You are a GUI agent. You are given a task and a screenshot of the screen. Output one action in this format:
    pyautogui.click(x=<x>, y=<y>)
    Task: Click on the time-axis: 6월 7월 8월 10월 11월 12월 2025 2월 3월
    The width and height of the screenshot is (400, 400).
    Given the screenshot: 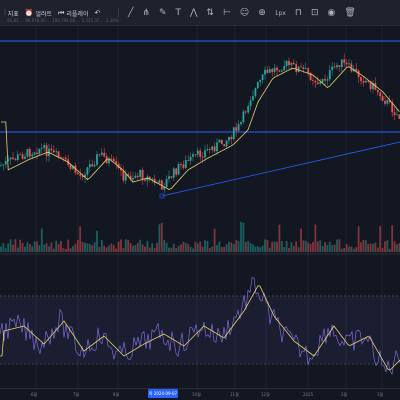 What is the action you would take?
    pyautogui.click(x=200, y=394)
    